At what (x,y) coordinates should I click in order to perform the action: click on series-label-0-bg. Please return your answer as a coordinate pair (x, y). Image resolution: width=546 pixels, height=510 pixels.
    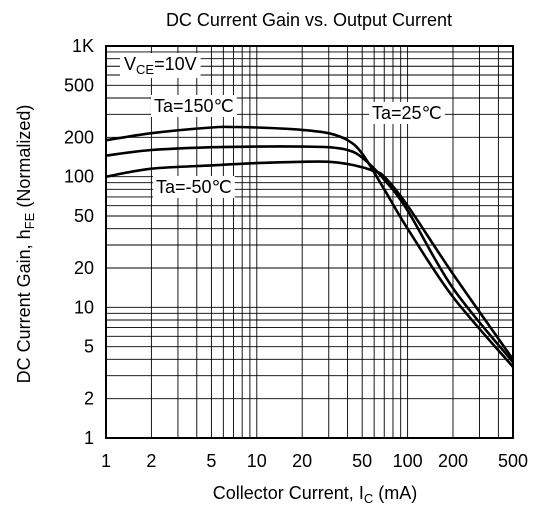
    Looking at the image, I should click on (194, 106).